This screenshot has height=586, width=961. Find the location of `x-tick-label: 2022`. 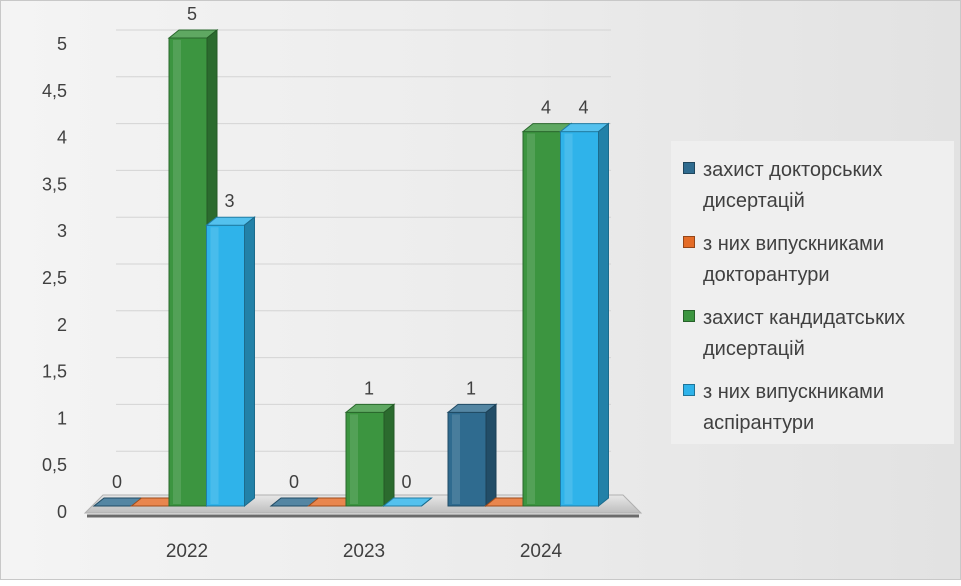

x-tick-label: 2022 is located at coordinates (187, 551).